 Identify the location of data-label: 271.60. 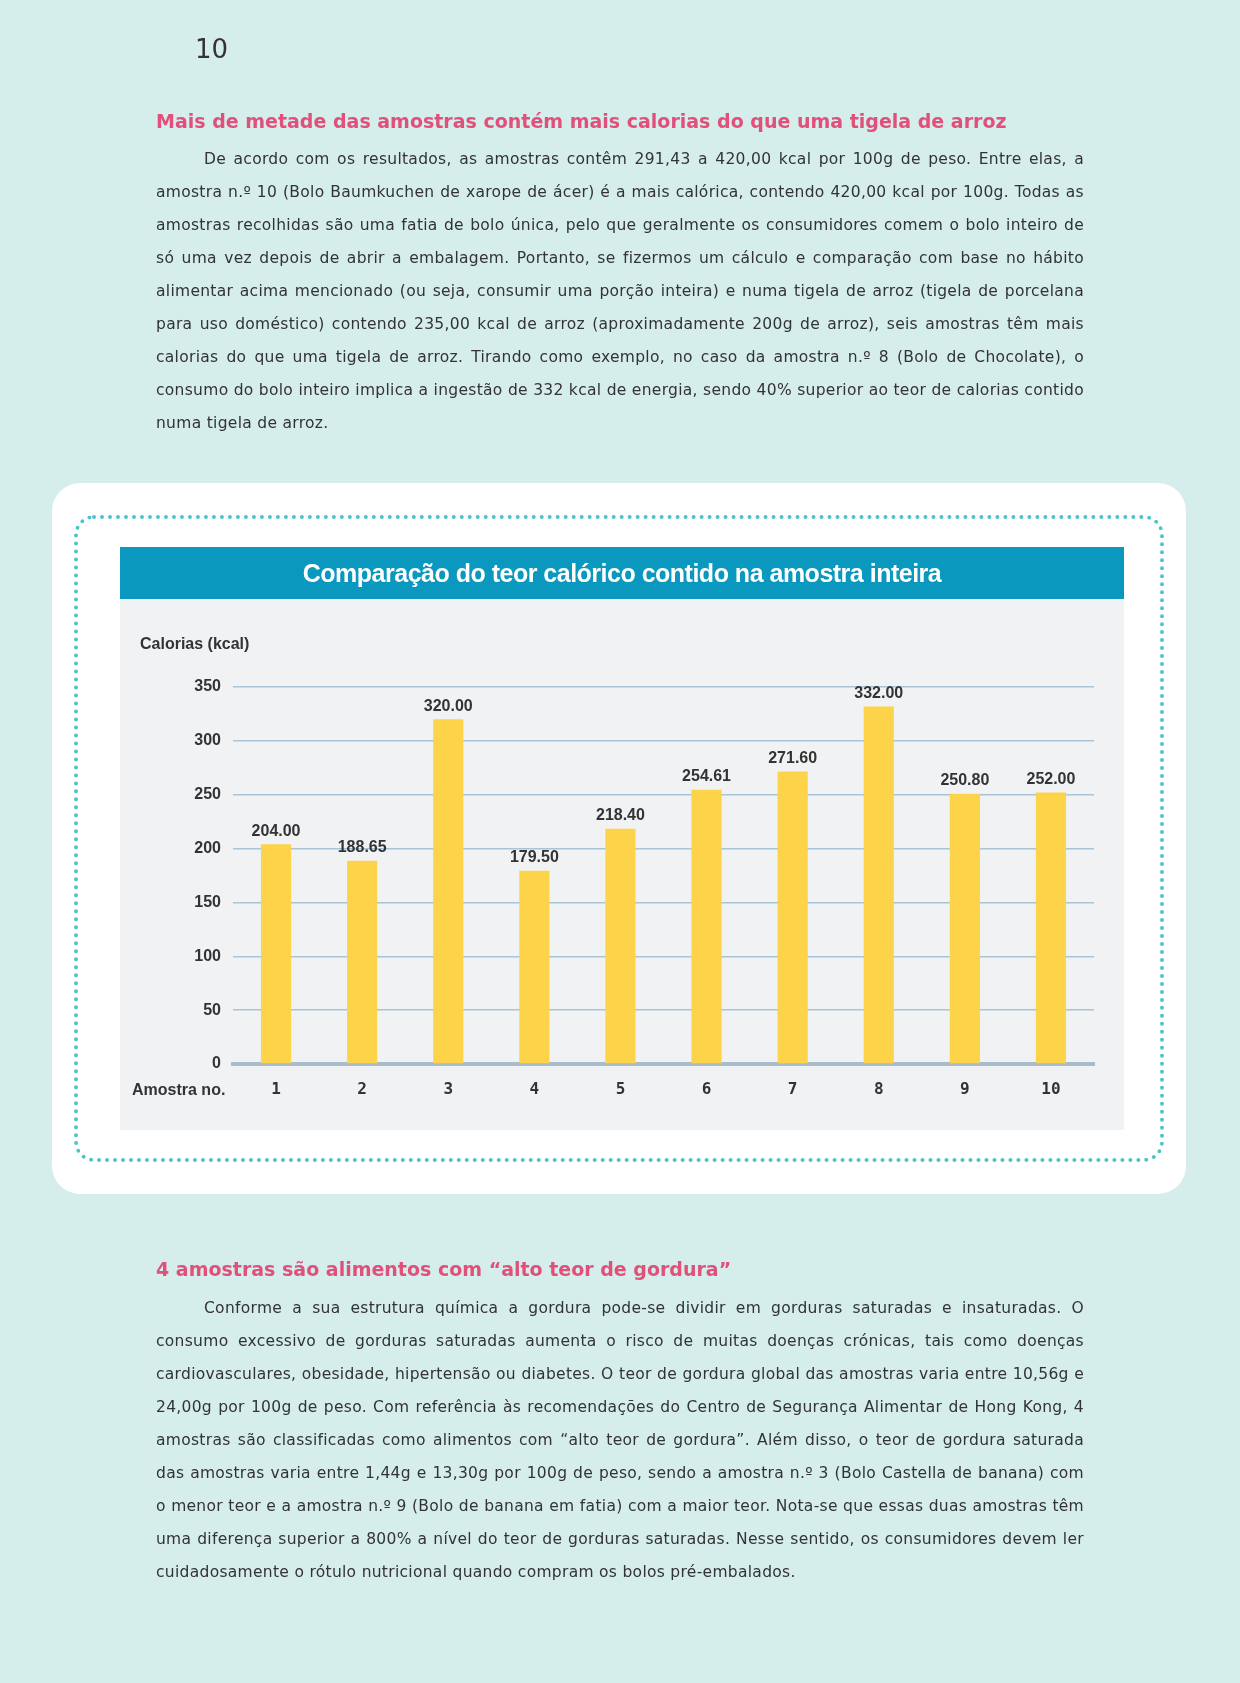
(793, 757).